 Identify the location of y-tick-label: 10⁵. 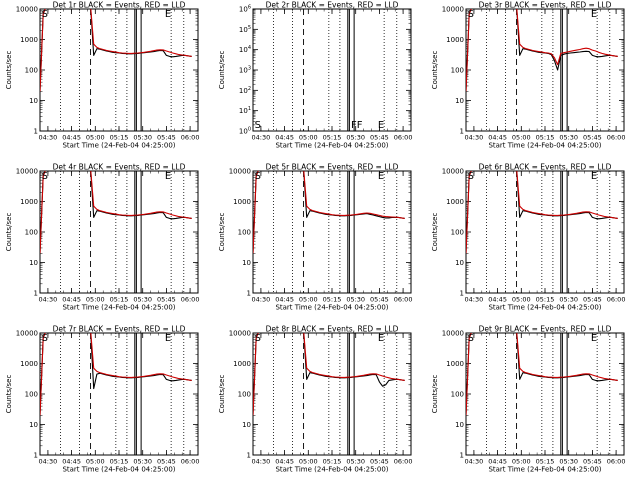
(245, 29).